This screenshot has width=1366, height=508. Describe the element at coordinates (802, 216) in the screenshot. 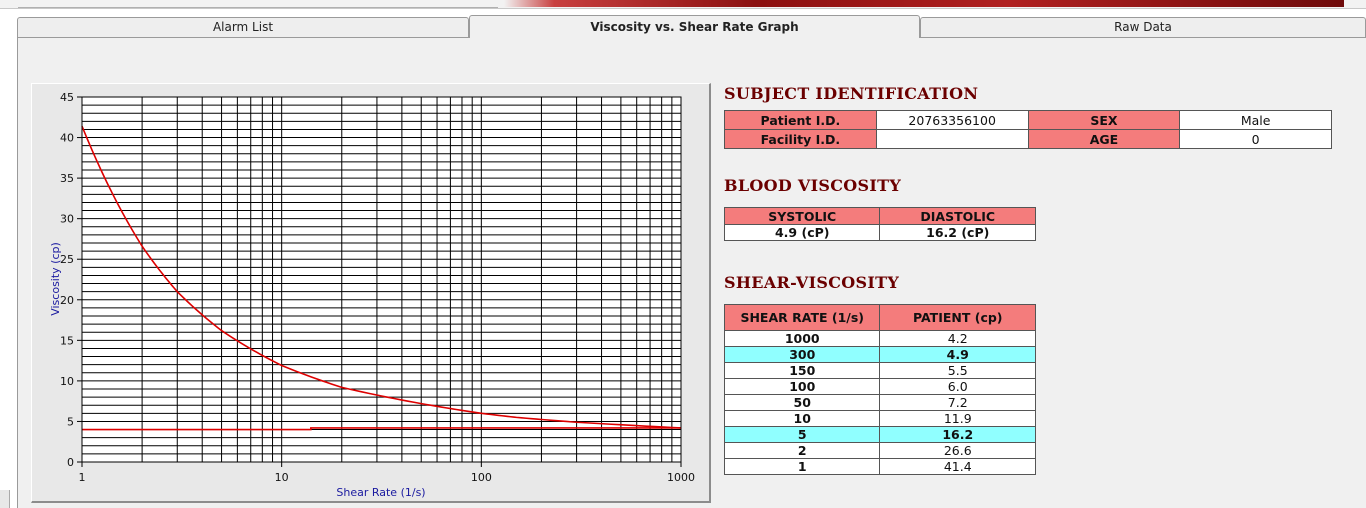

I see `systolic-label: SYSTOLIC` at that location.